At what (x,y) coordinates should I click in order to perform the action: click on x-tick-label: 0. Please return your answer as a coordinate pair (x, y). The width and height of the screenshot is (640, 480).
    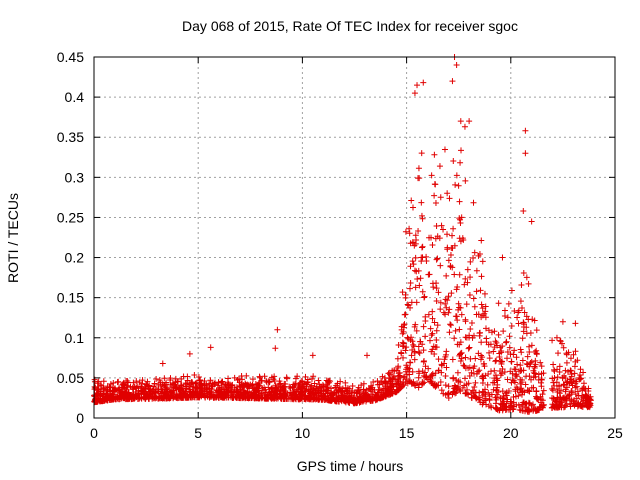
    Looking at the image, I should click on (94, 433).